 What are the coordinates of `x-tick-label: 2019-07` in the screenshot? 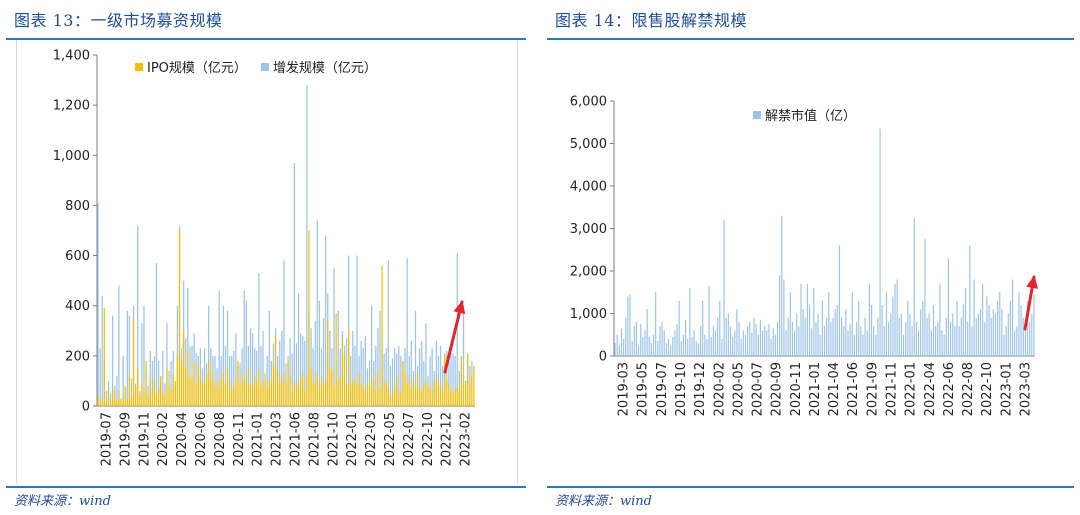 It's located at (662, 389).